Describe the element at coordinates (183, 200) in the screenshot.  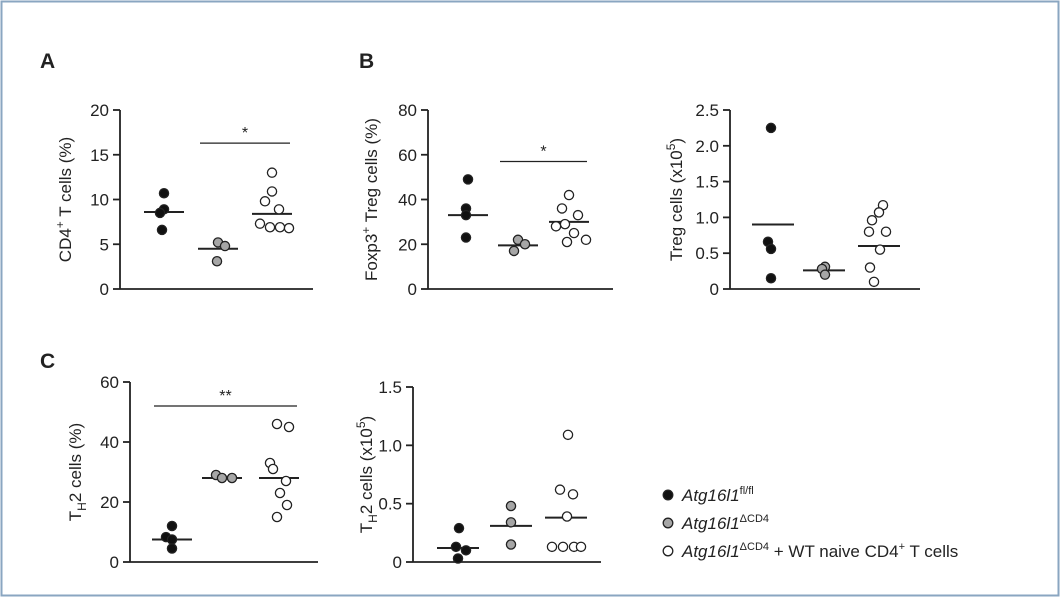
I see `chart-cd4: 0 5 10 15 20 CD4+ T cells (%) *` at that location.